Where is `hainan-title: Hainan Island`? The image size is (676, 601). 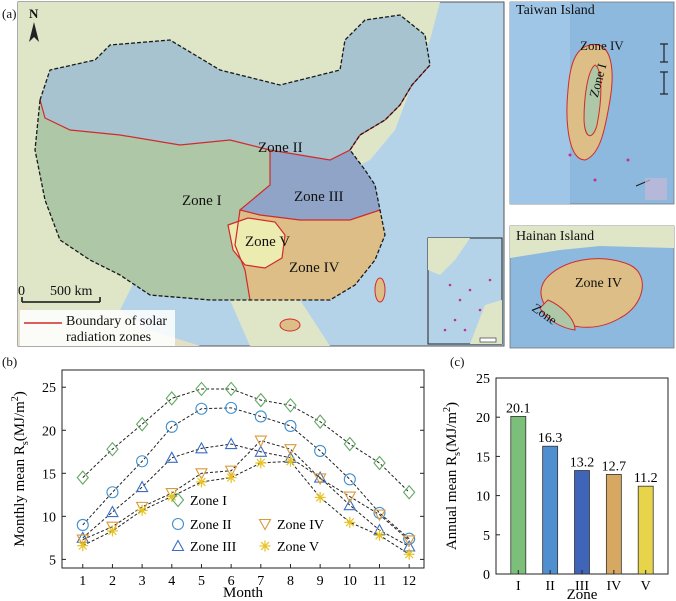 hainan-title: Hainan Island is located at coordinates (555, 236).